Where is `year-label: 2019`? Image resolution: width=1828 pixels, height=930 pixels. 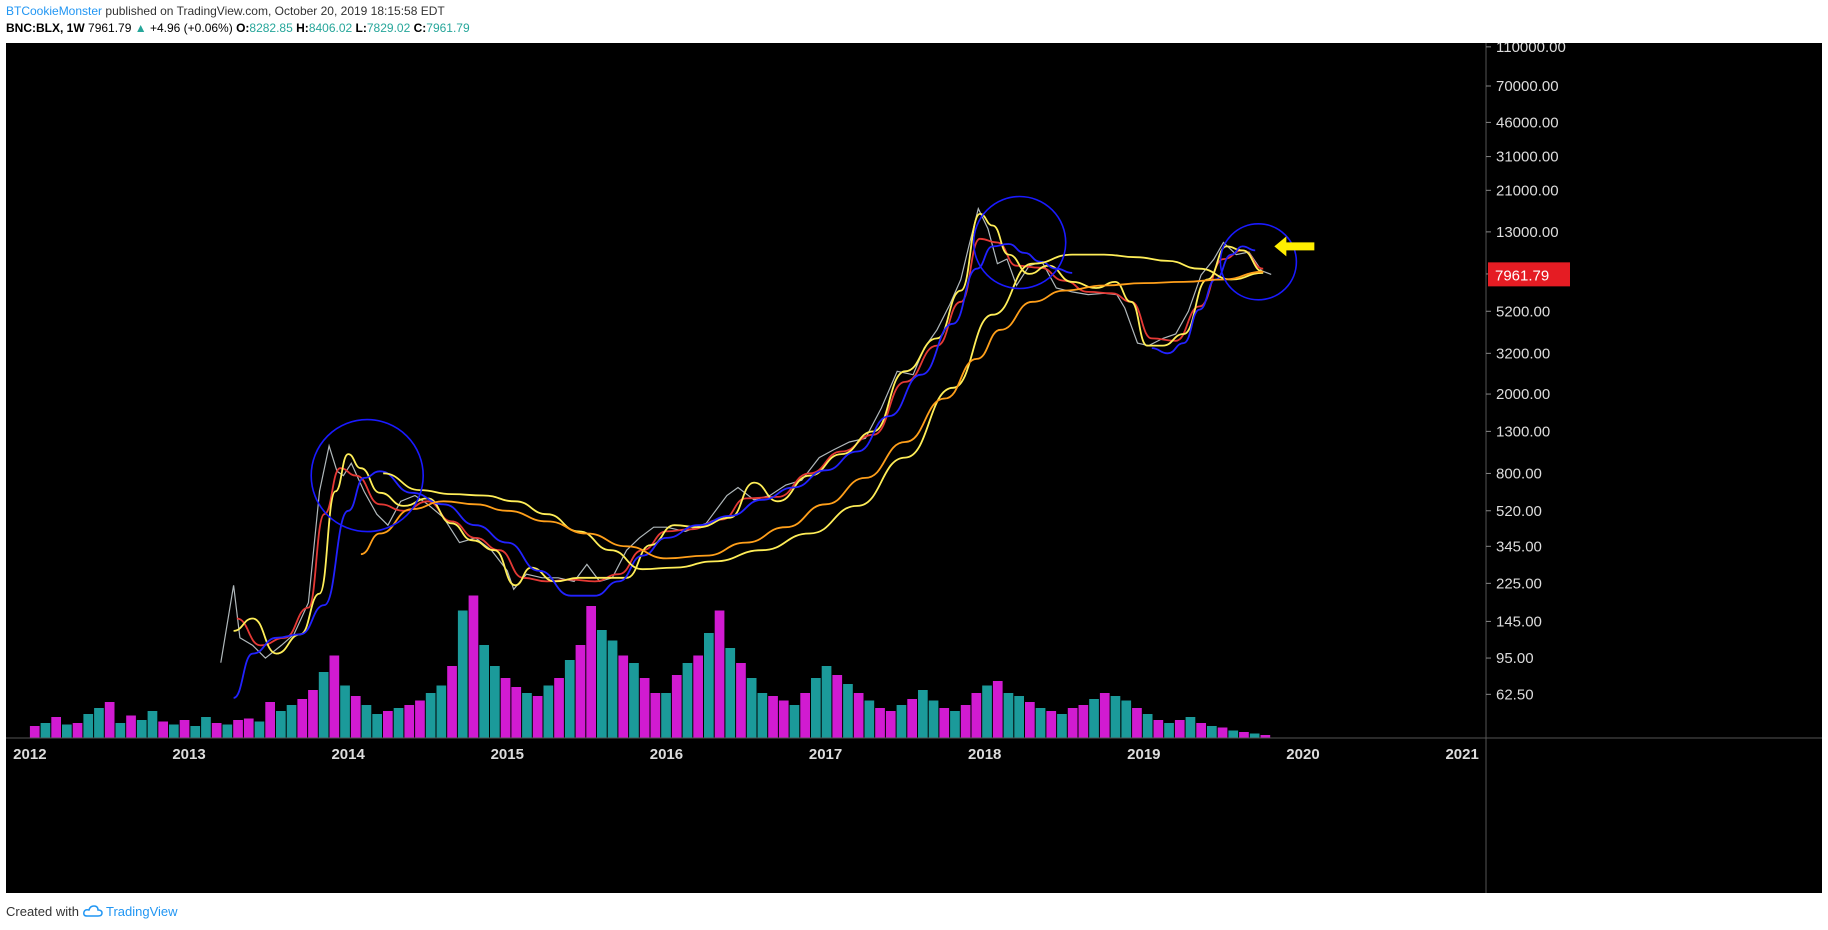 year-label: 2019 is located at coordinates (1143, 754).